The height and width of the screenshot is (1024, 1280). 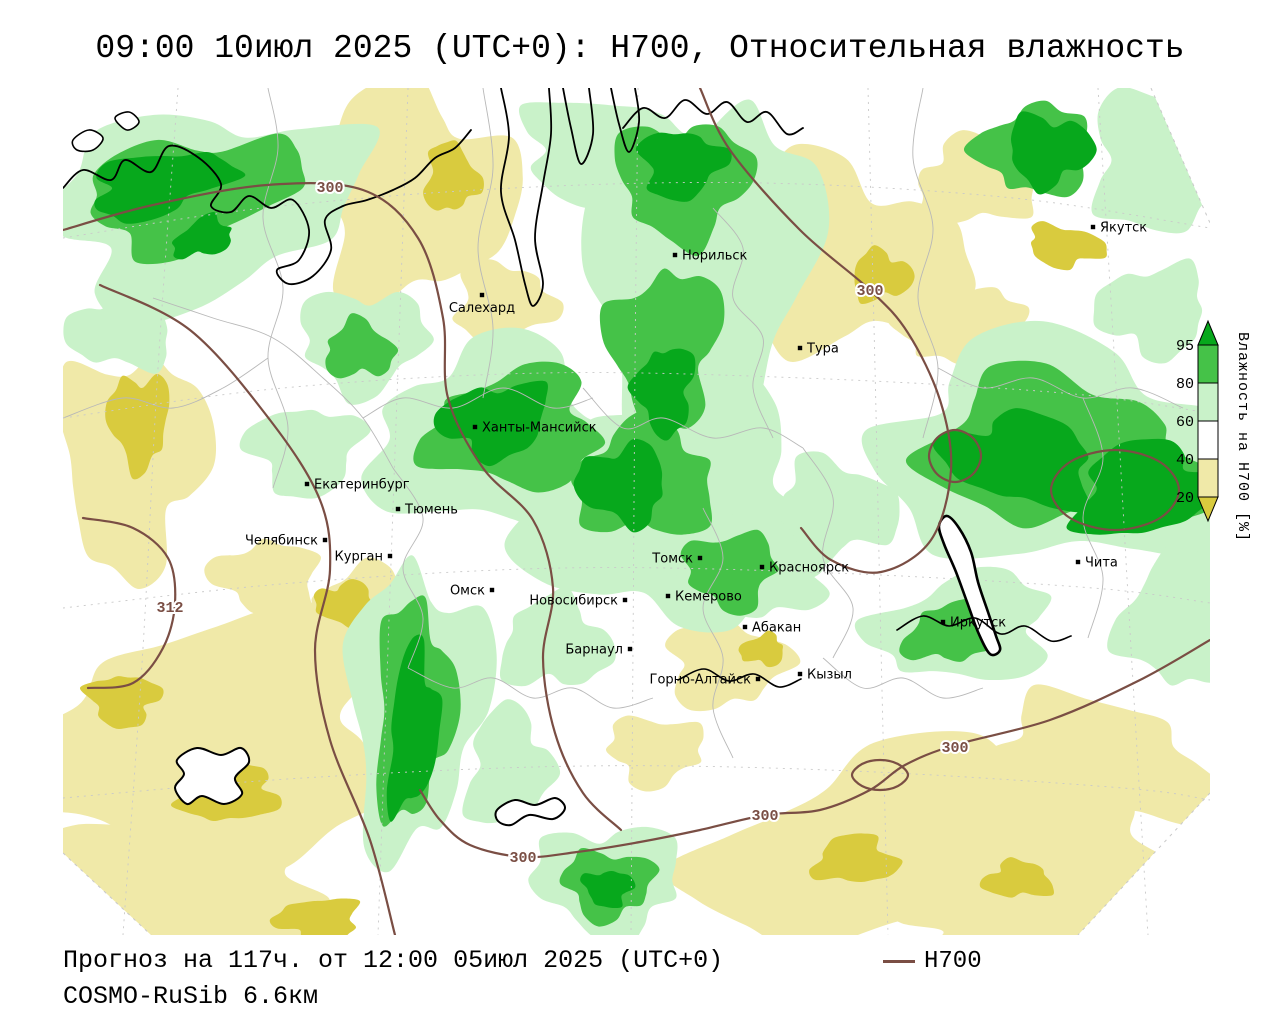 What do you see at coordinates (281, 541) in the screenshot?
I see `city-label: Челябинск` at bounding box center [281, 541].